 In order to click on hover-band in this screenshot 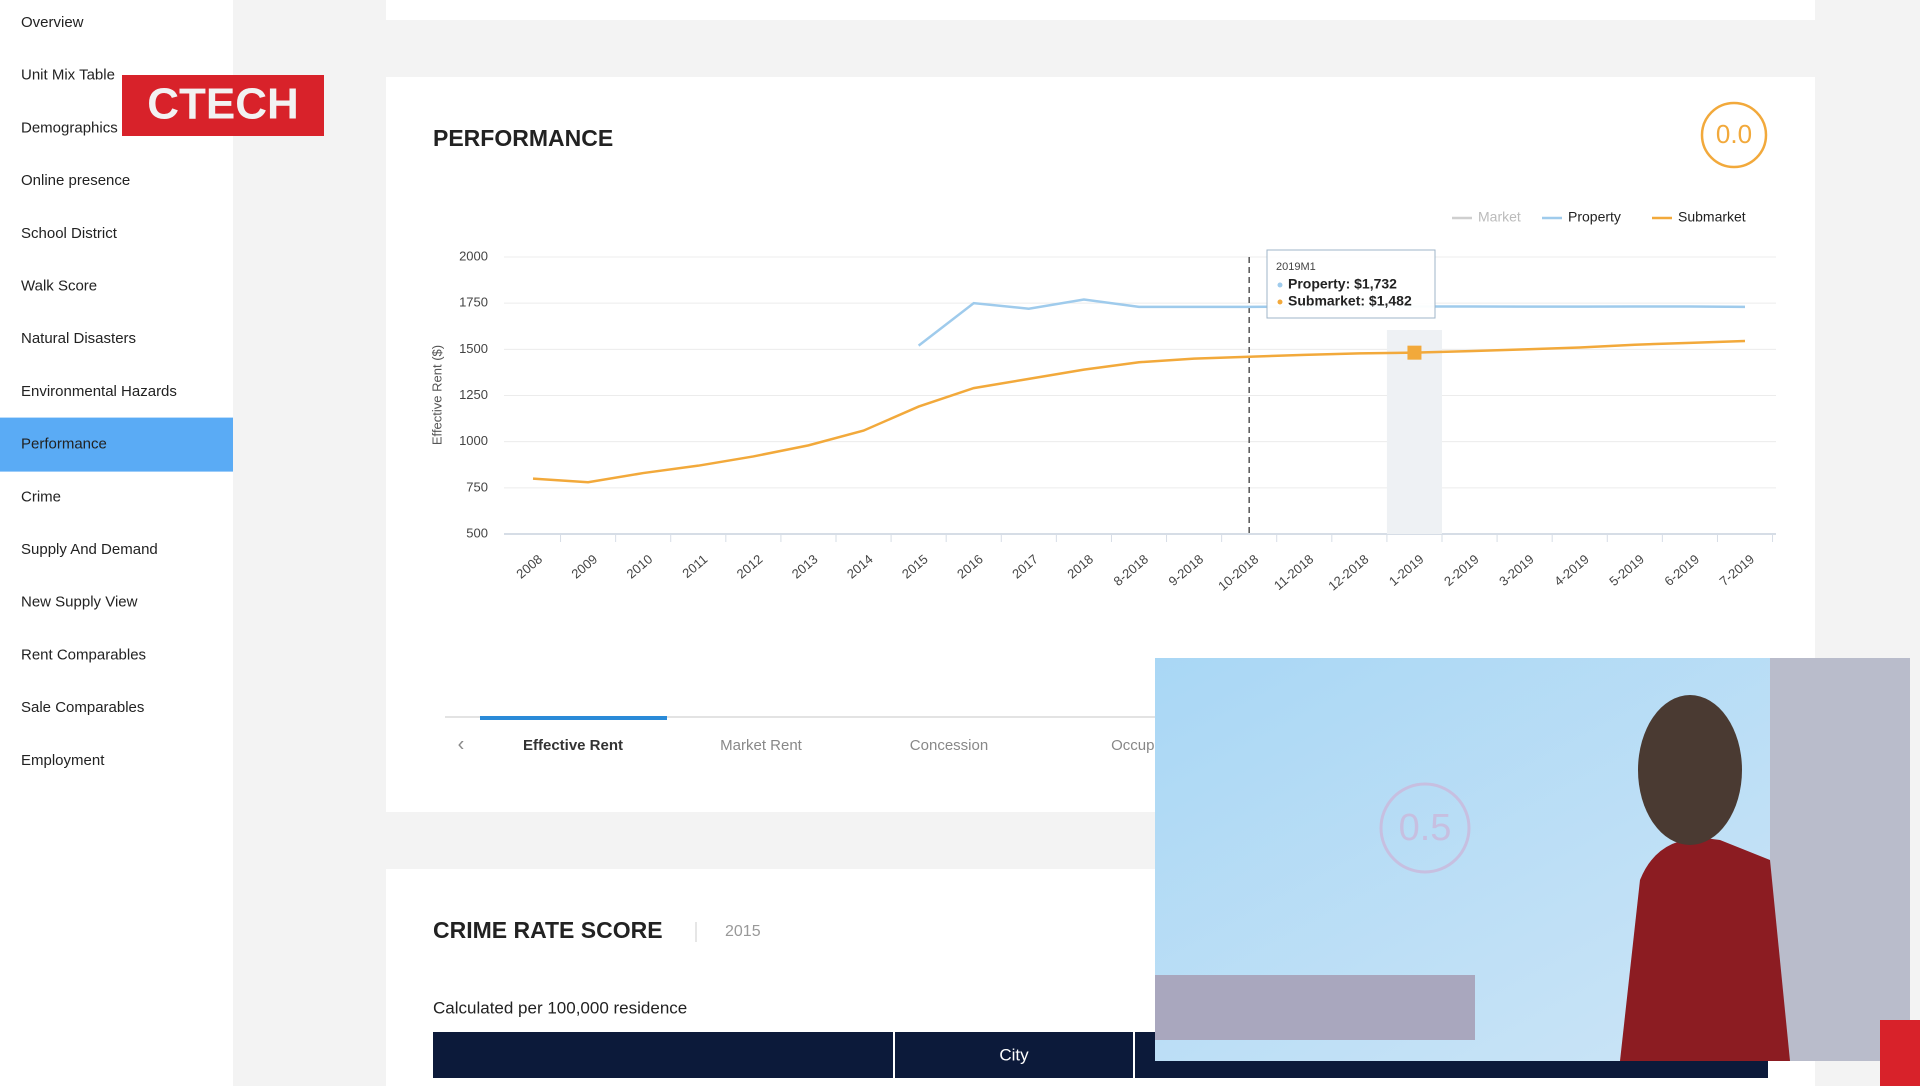, I will do `click(1414, 432)`.